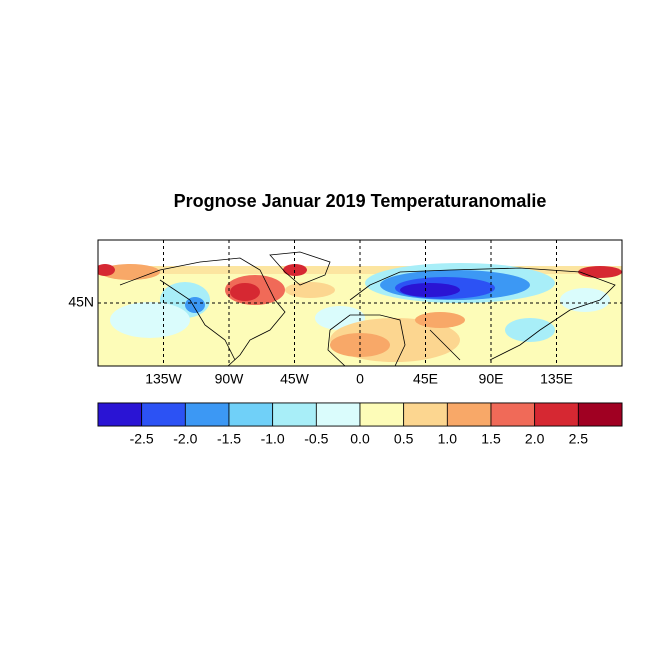 The image size is (654, 659). Describe the element at coordinates (360, 439) in the screenshot. I see `colorbar-label: 0.0` at that location.